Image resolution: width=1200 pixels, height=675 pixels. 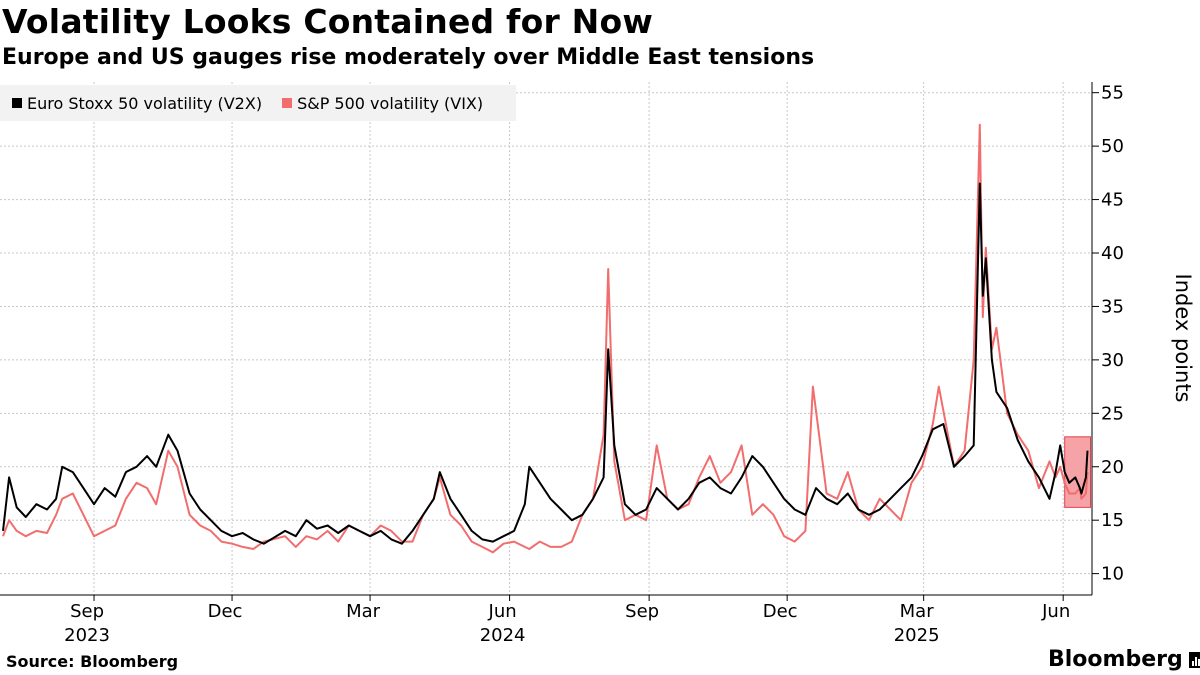 I want to click on legend-label-vix: S&P 500 volatility (VIX), so click(x=390, y=103).